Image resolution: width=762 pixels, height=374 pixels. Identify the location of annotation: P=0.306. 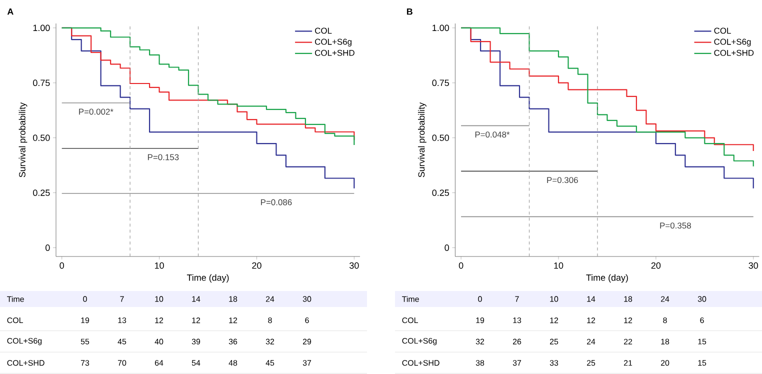
(562, 180).